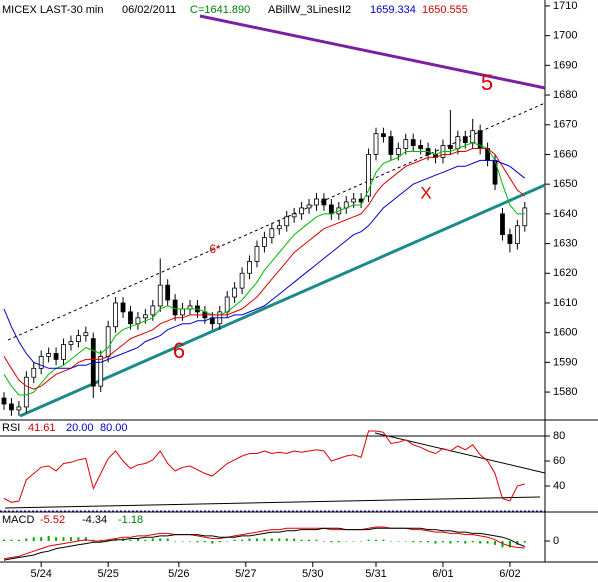 Image resolution: width=598 pixels, height=582 pixels. Describe the element at coordinates (460, 453) in the screenshot. I see `rsi-trendline` at that location.